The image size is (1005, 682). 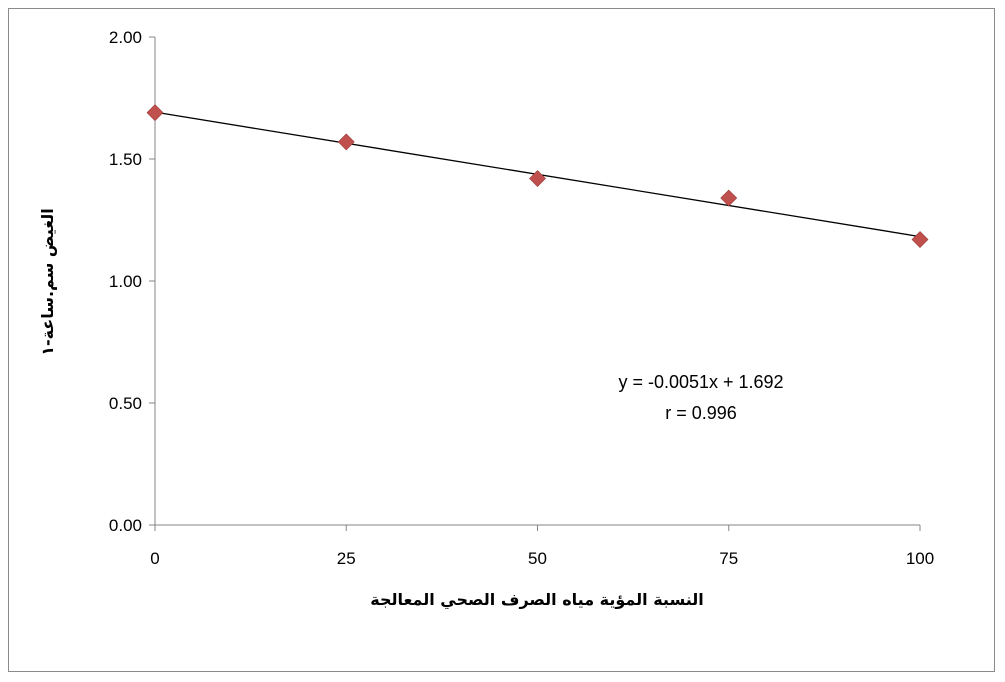 I want to click on y-tick-label: 2.00, so click(x=125, y=37).